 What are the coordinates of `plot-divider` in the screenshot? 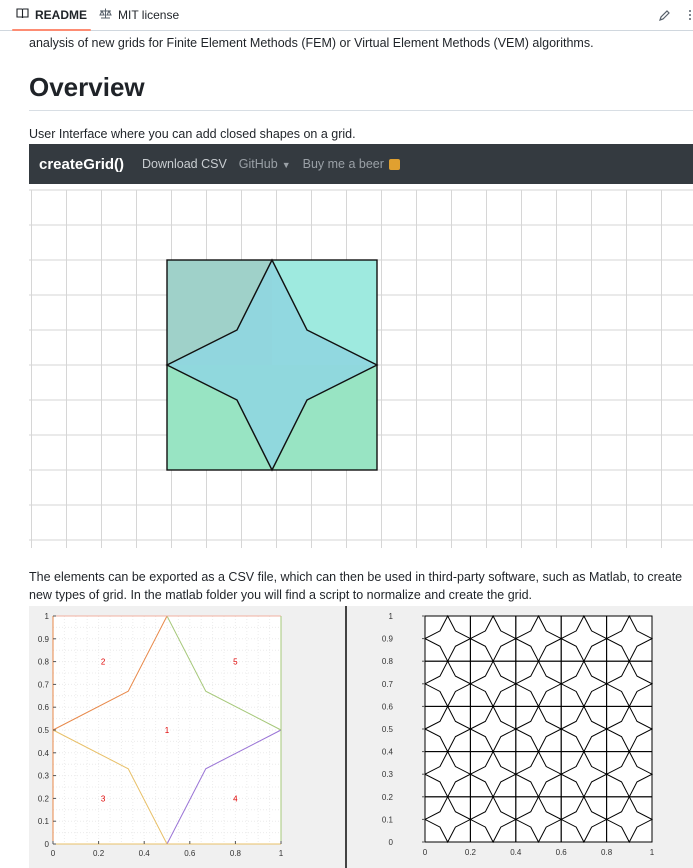 It's located at (346, 737).